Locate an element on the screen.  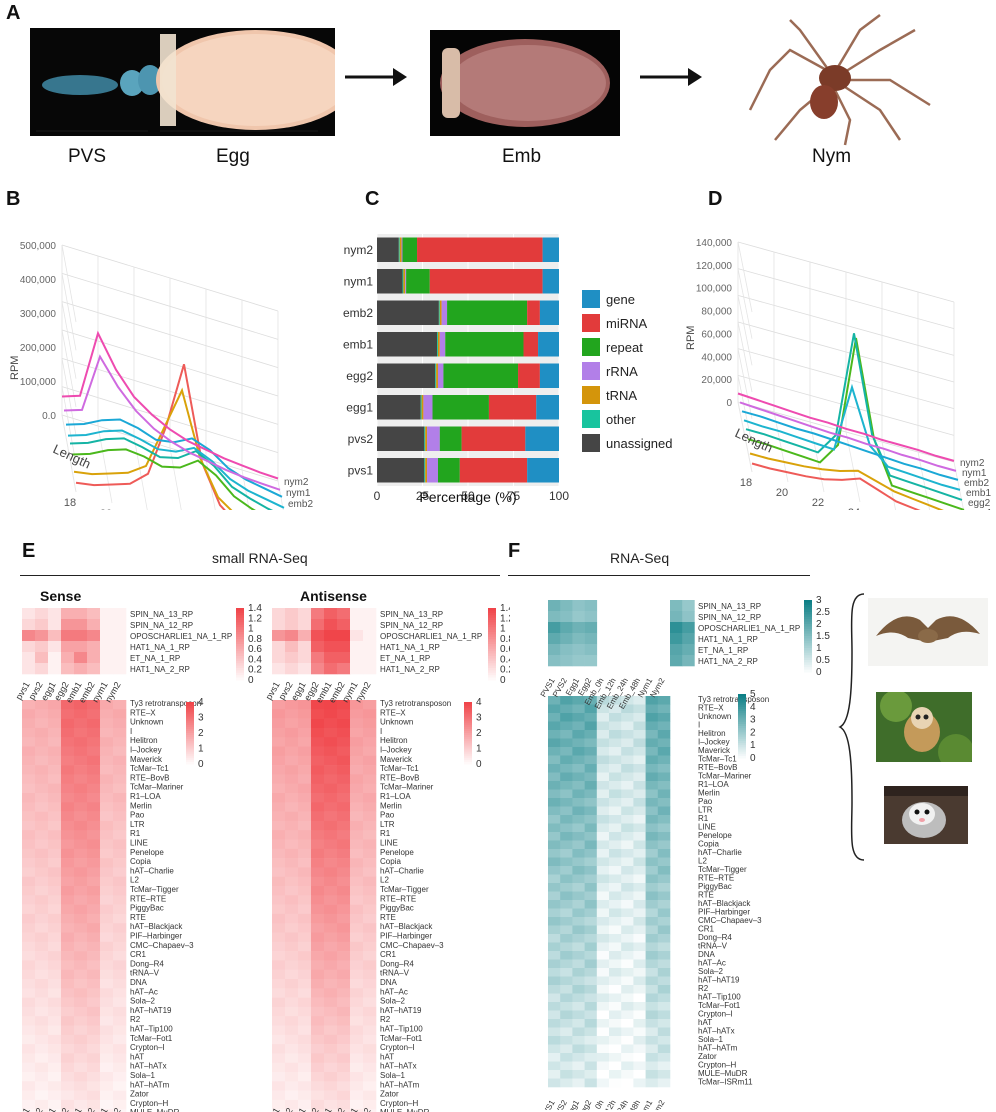
f-row-label: hAT–Charlie is located at coordinates (720, 852).